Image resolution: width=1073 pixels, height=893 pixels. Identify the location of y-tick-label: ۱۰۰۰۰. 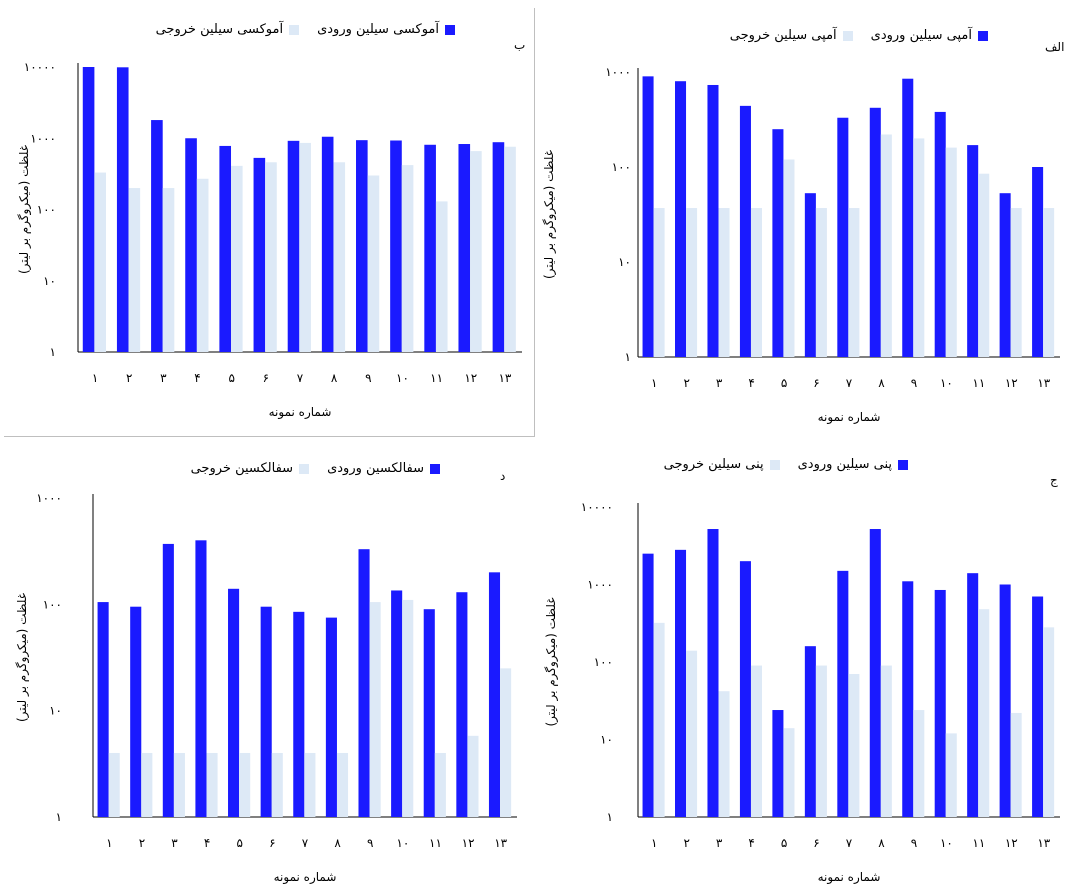
(597, 507).